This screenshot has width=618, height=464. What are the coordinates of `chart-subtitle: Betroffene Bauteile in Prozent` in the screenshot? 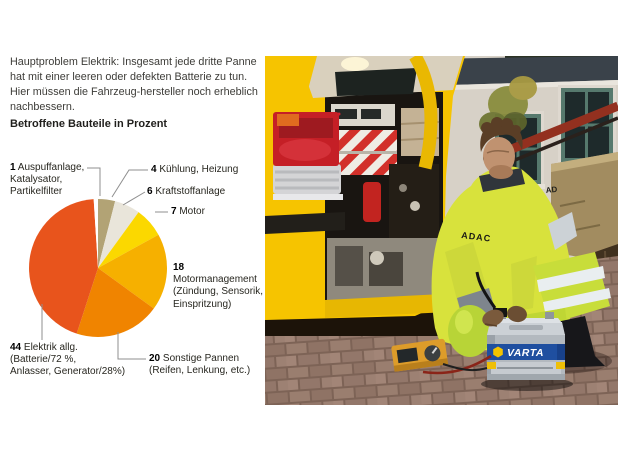 It's located at (89, 124).